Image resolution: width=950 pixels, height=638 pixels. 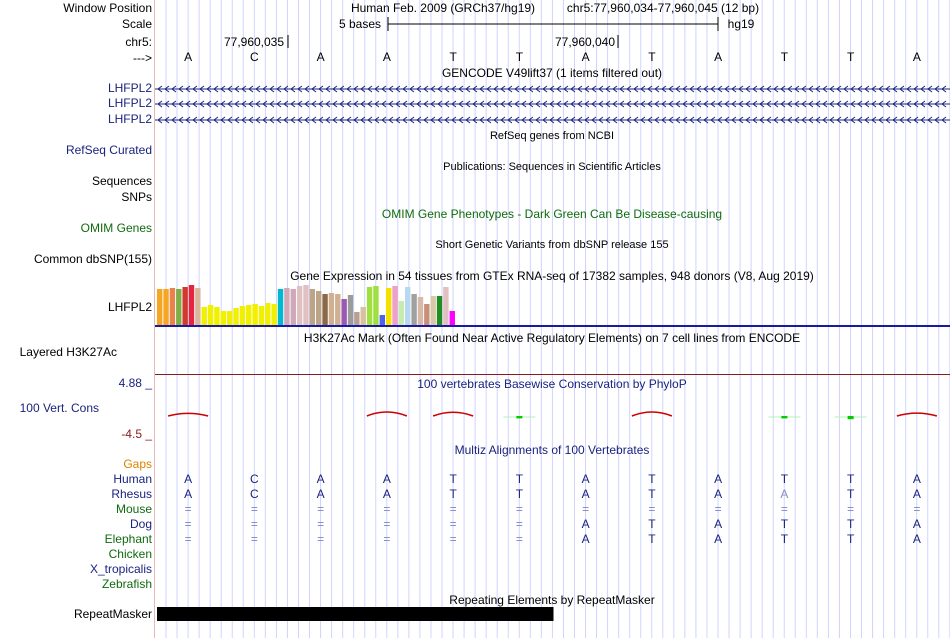 What do you see at coordinates (92, 259) in the screenshot?
I see `dbsnp-track-label: Common dbSNP(155)` at bounding box center [92, 259].